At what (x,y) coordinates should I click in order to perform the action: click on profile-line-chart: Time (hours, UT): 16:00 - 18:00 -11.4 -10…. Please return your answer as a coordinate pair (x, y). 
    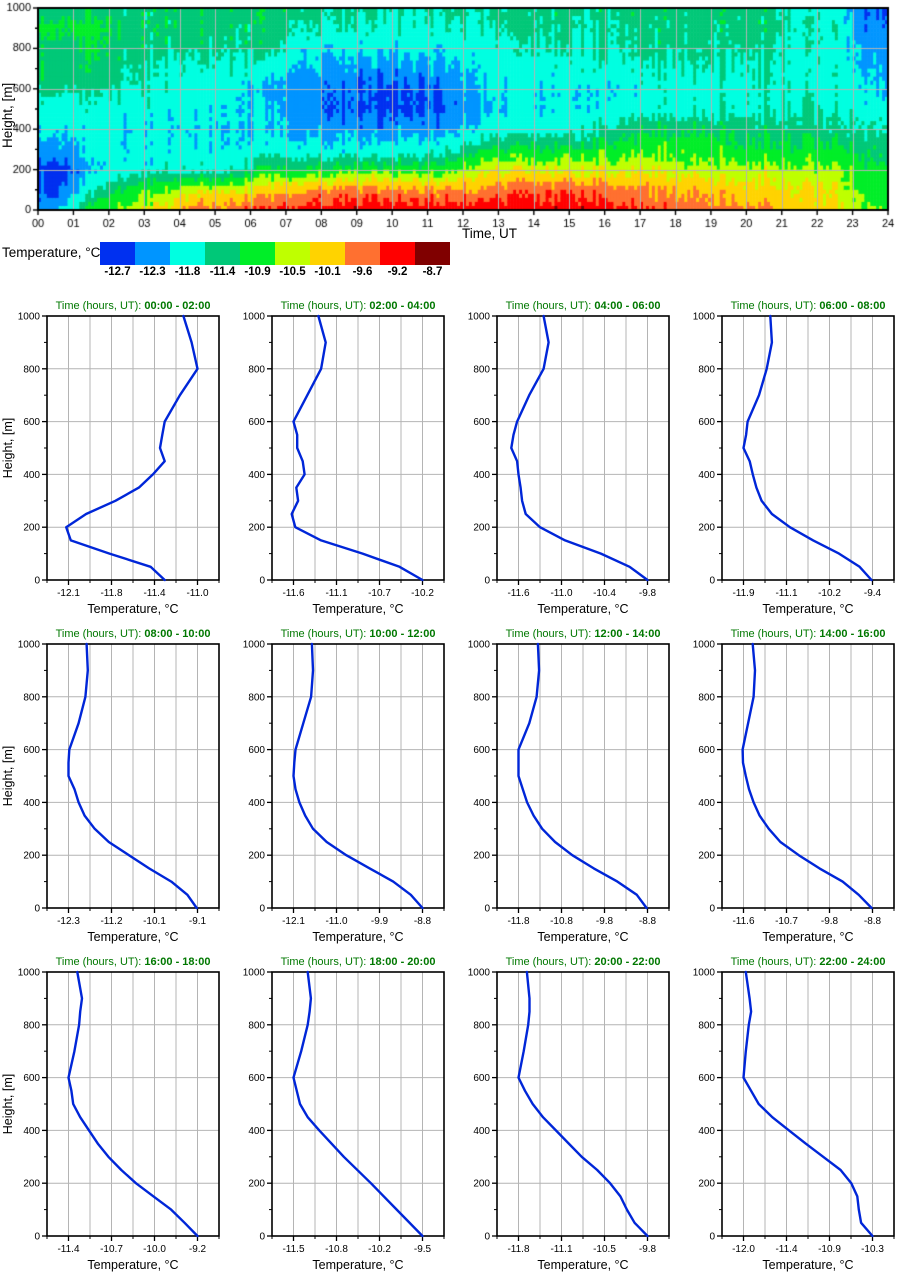
    Looking at the image, I should click on (110, 1114).